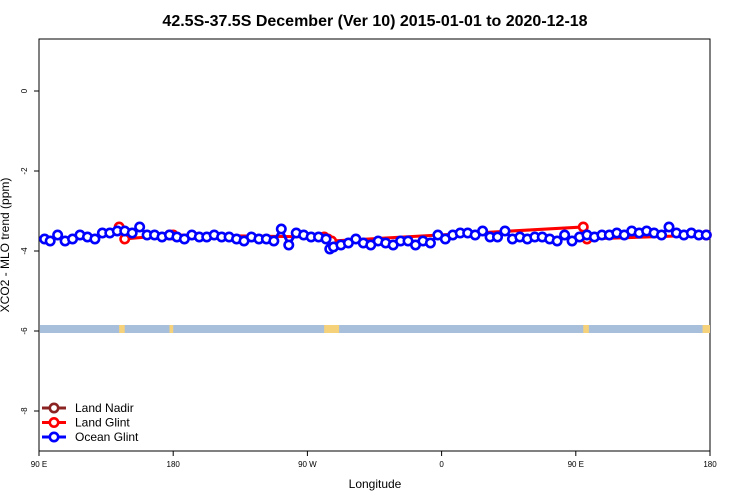 This screenshot has width=750, height=500. I want to click on series-ocean-glint, so click(375, 238).